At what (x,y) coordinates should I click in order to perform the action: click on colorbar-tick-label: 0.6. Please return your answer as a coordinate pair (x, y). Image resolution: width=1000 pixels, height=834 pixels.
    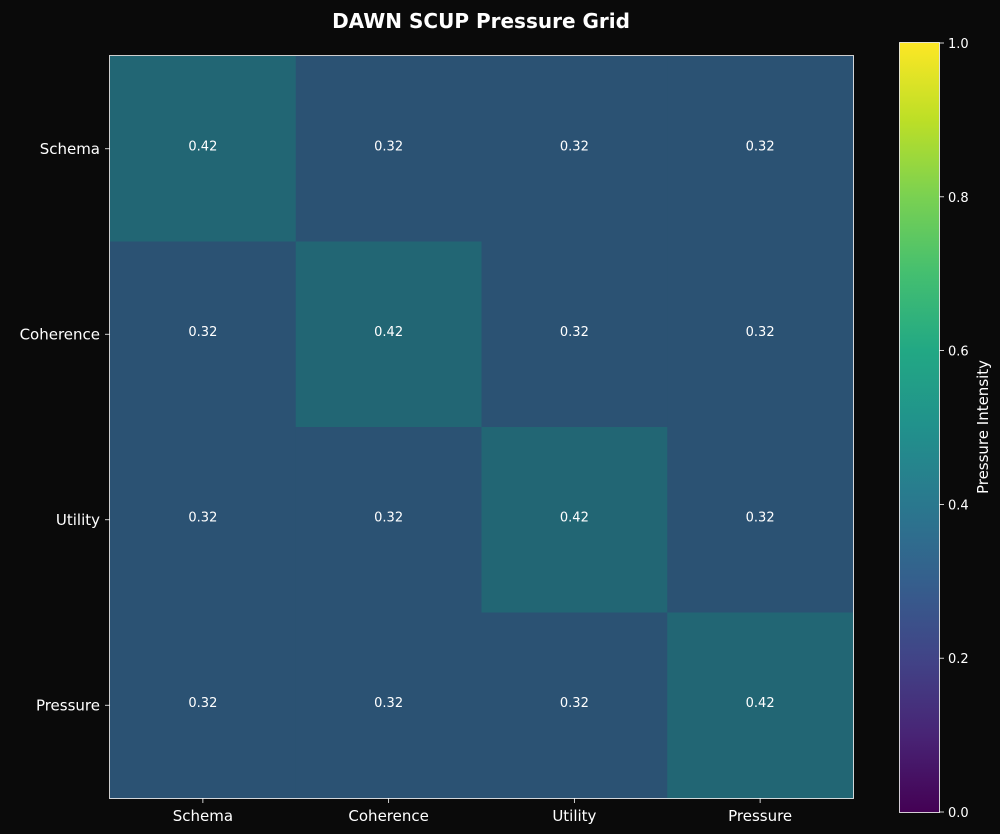
    Looking at the image, I should click on (958, 352).